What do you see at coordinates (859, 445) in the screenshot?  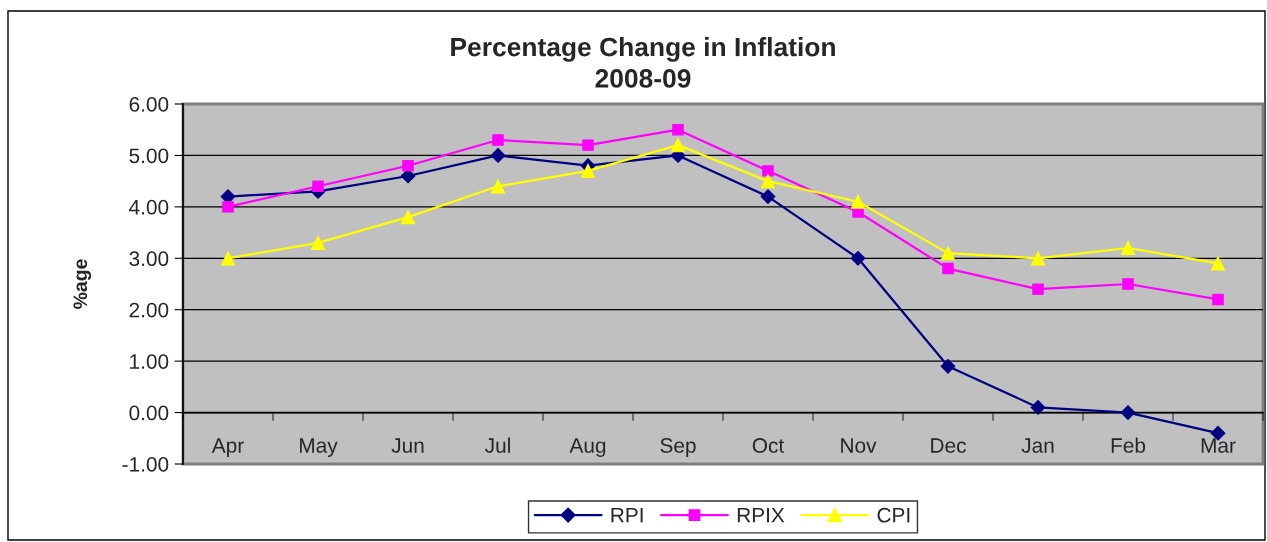 I see `x-tick-label: Nov` at bounding box center [859, 445].